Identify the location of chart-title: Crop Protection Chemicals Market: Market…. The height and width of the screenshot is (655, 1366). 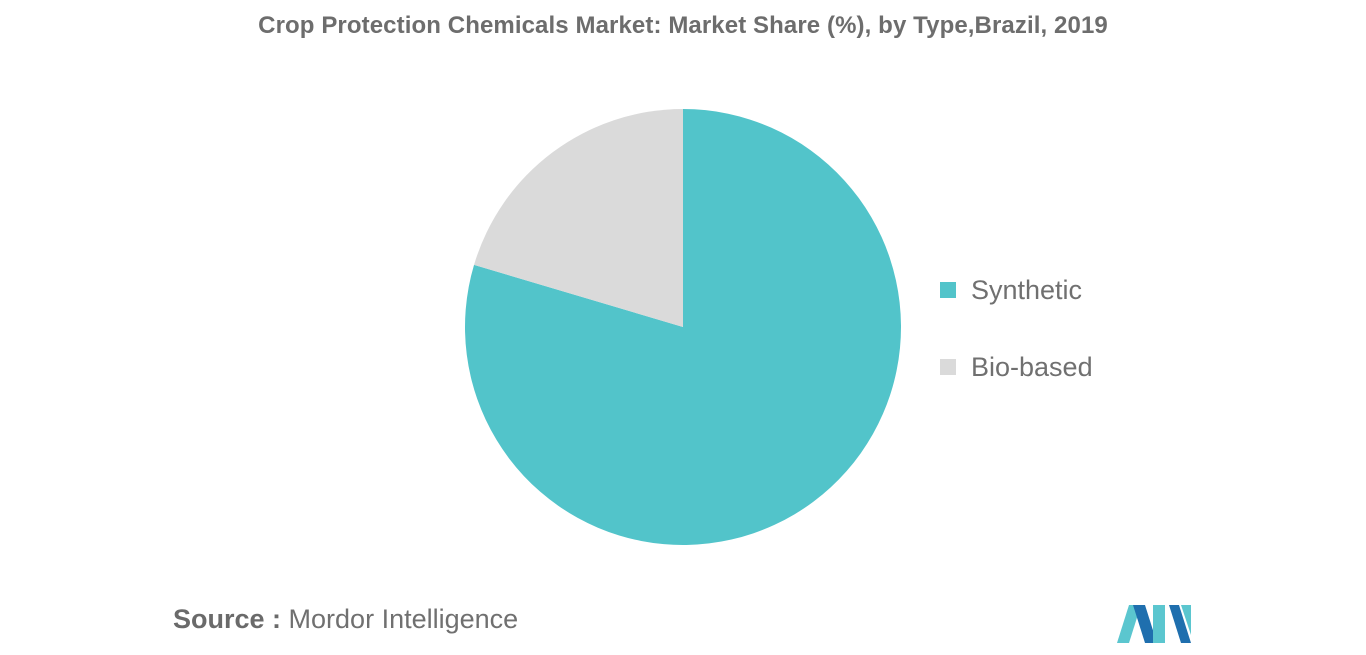
(683, 25).